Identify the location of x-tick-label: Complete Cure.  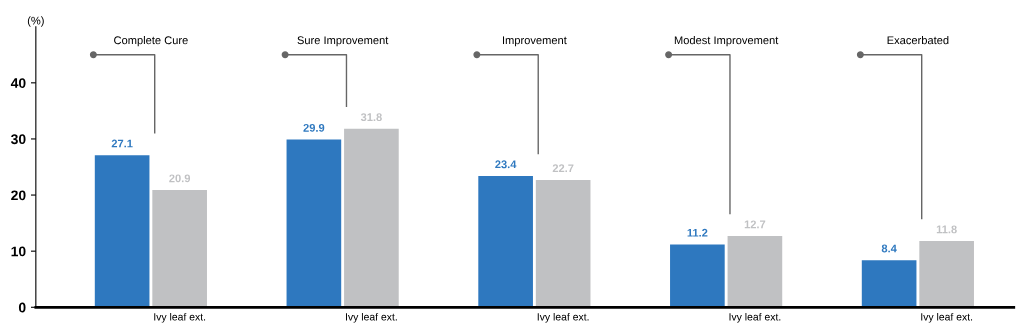
(151, 41).